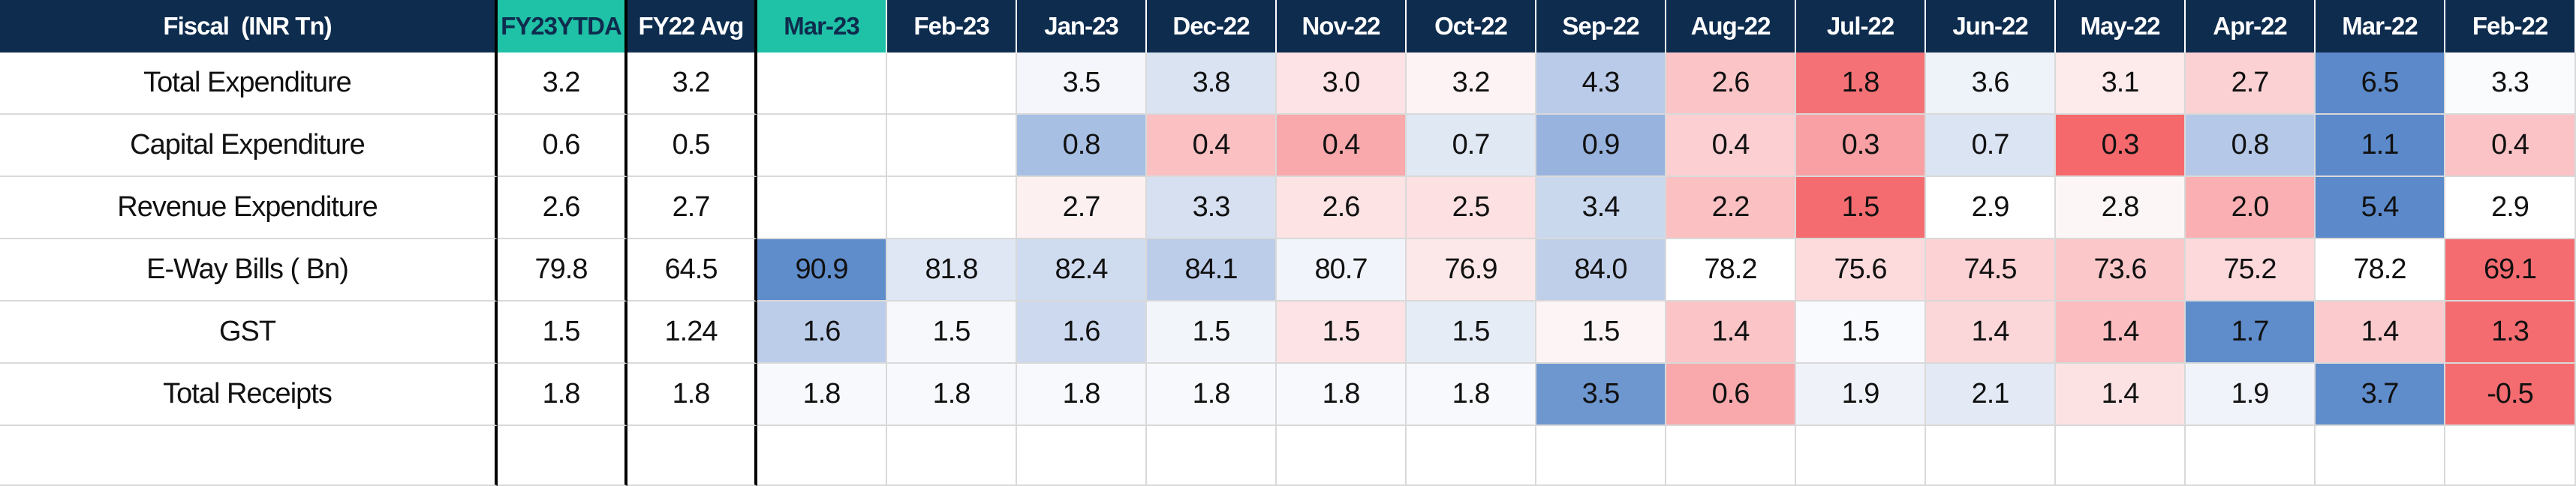 Image resolution: width=2576 pixels, height=486 pixels. Describe the element at coordinates (952, 270) in the screenshot. I see `value-cell: 81.8` at that location.